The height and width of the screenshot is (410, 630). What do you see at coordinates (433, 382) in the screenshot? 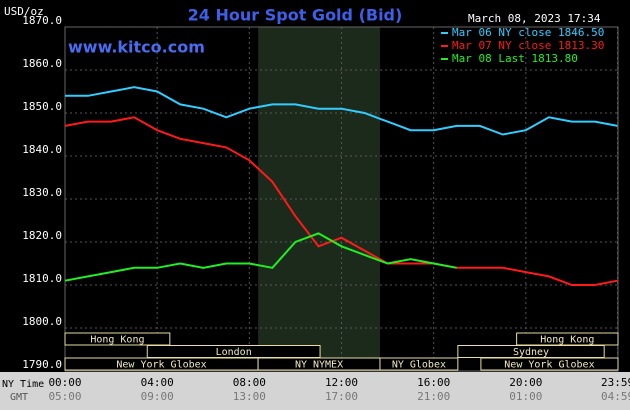
I see `x-tick-label: 16:00` at bounding box center [433, 382].